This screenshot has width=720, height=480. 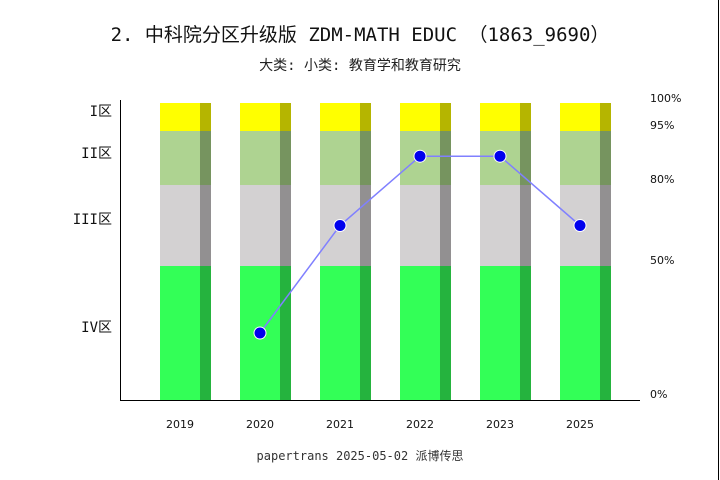 What do you see at coordinates (260, 158) in the screenshot?
I see `bar-segment-2020-zone2` at bounding box center [260, 158].